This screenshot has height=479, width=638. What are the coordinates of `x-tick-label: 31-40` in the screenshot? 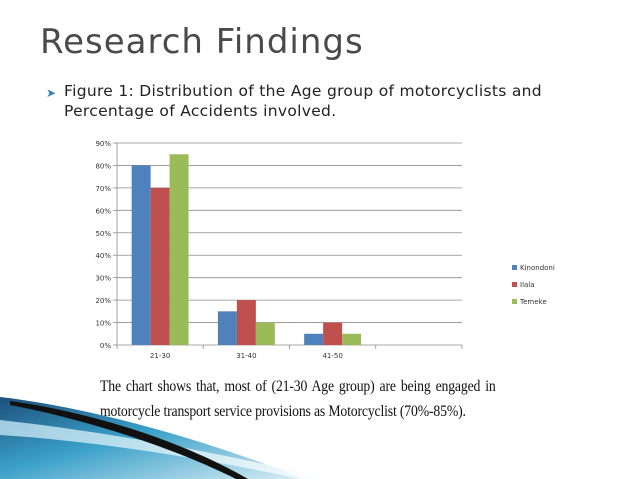 It's located at (246, 356).